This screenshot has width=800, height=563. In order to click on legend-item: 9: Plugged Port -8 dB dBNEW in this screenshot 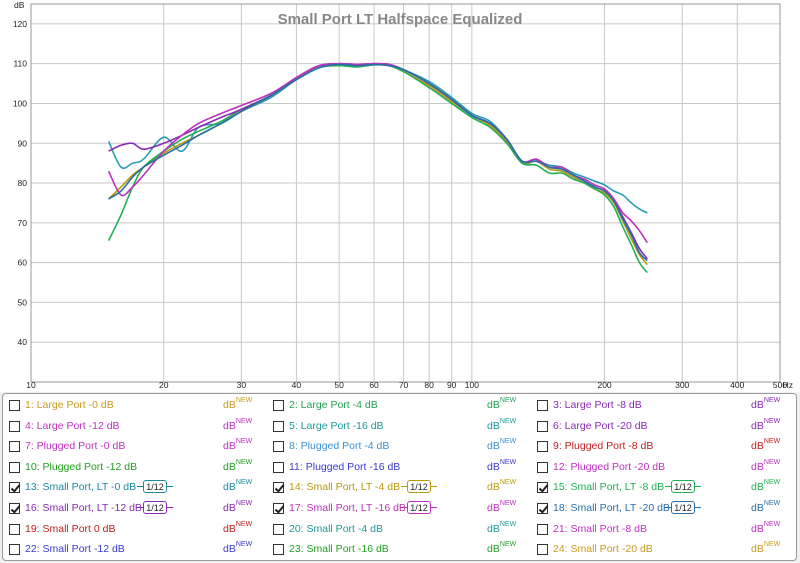, I will do `click(667, 447)`.